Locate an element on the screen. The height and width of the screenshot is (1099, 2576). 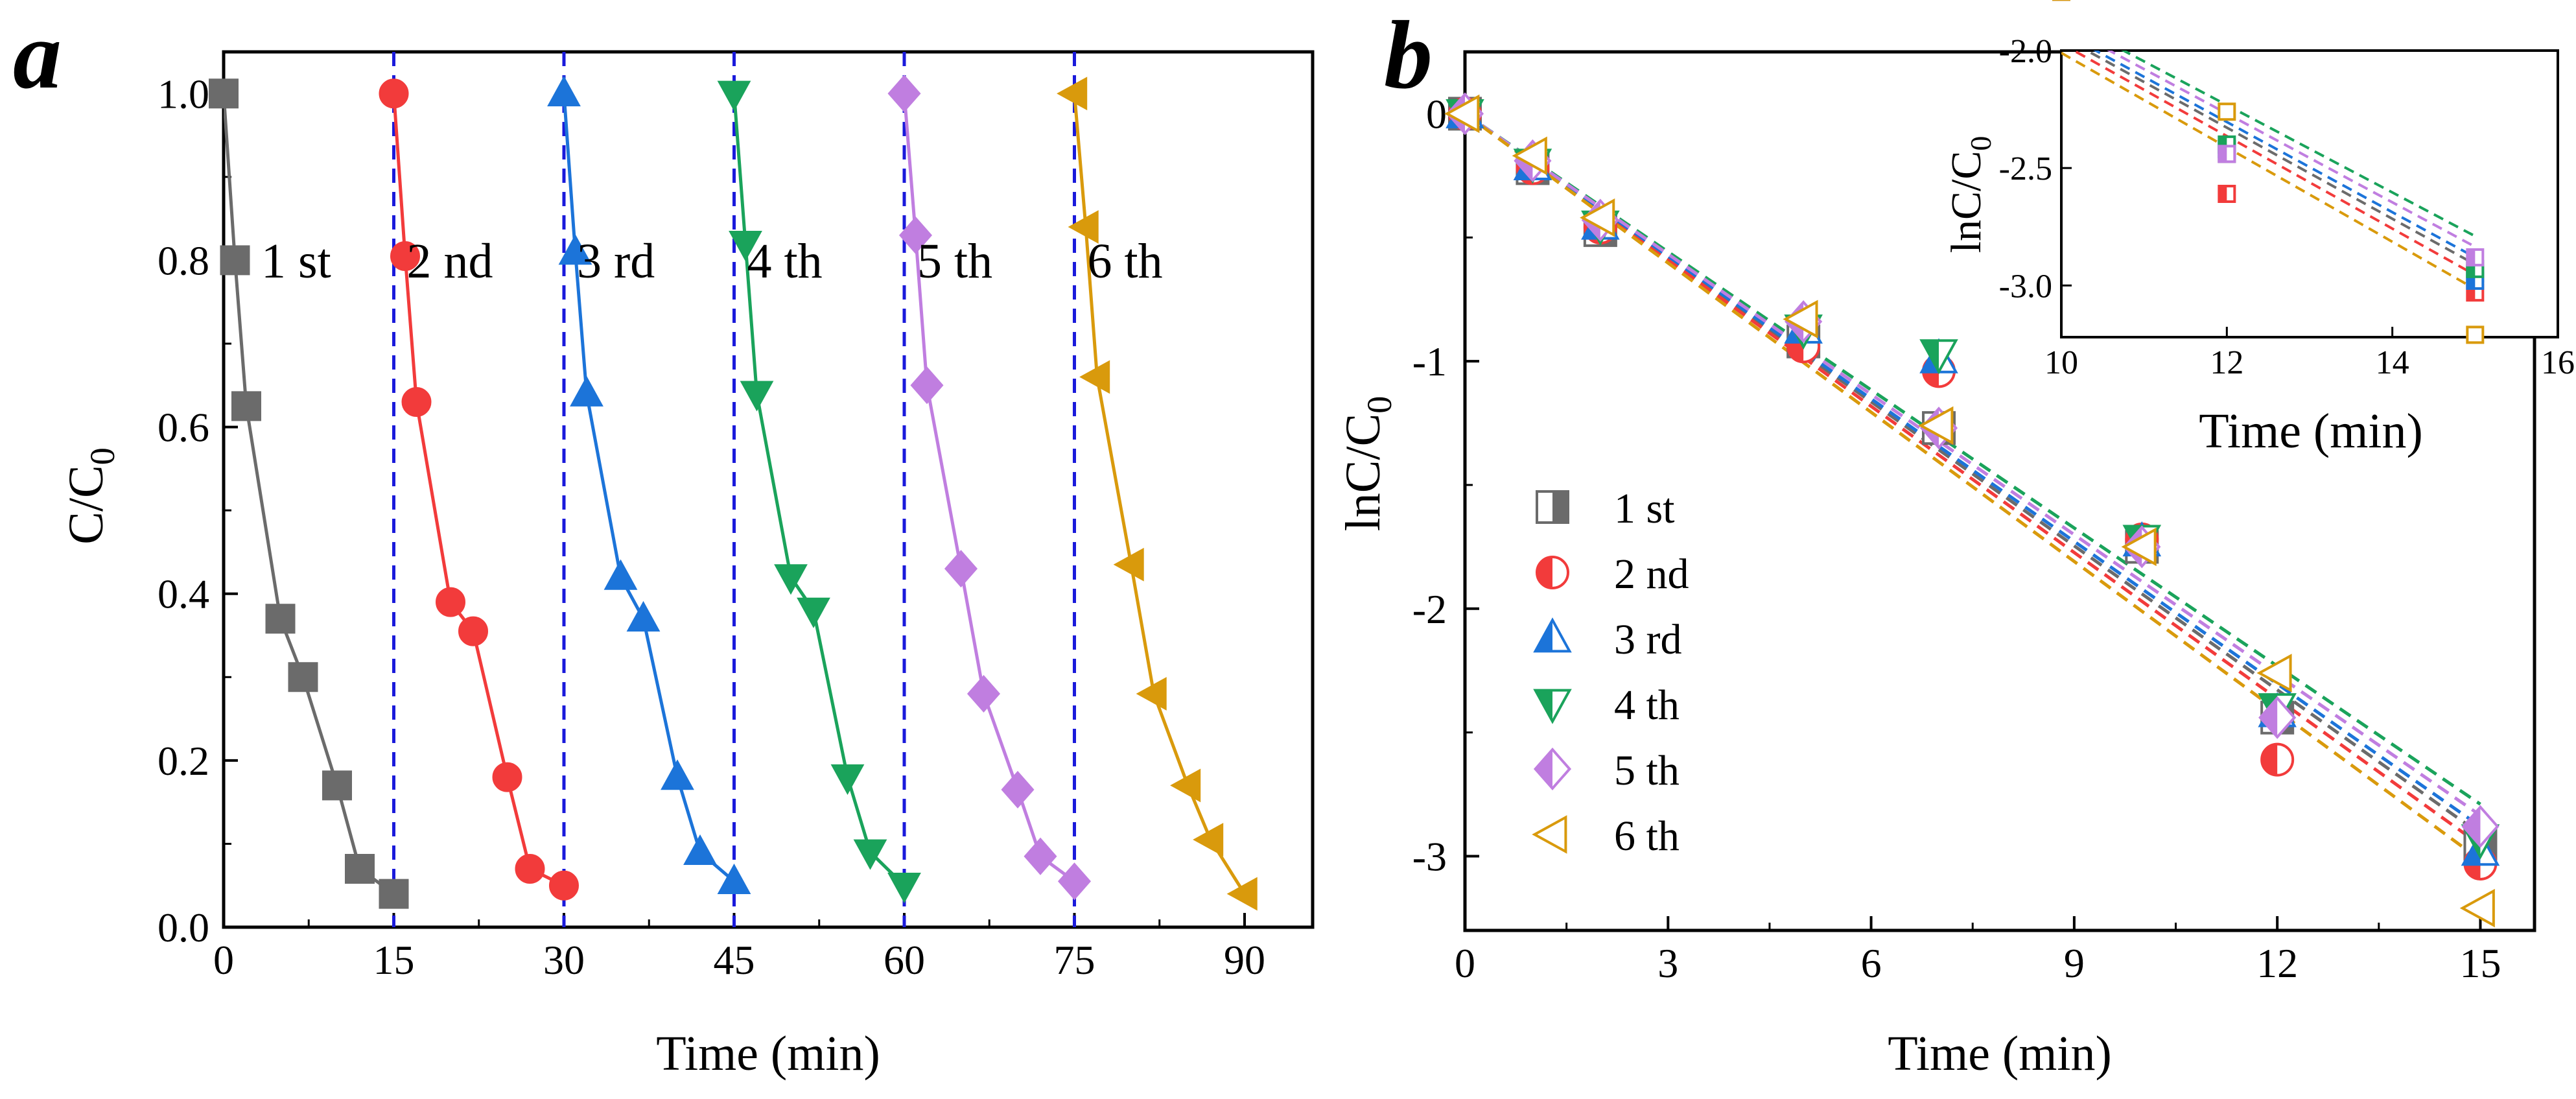
x-tick-label: 9 is located at coordinates (2074, 963).